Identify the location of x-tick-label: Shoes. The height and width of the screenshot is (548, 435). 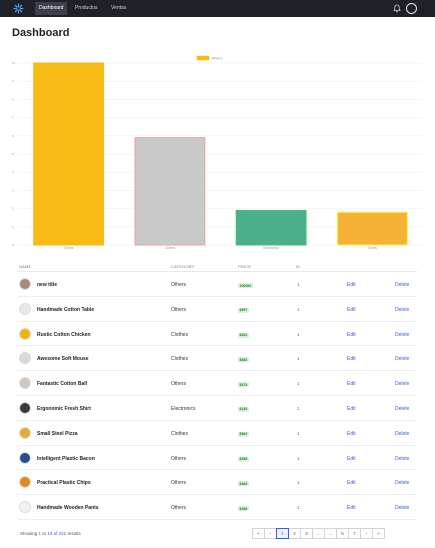
(372, 248).